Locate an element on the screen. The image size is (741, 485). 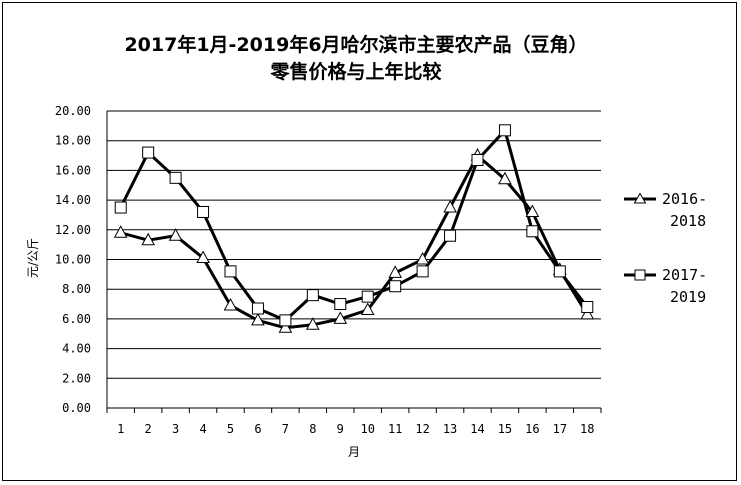
point-series-1-m9 is located at coordinates (340, 317).